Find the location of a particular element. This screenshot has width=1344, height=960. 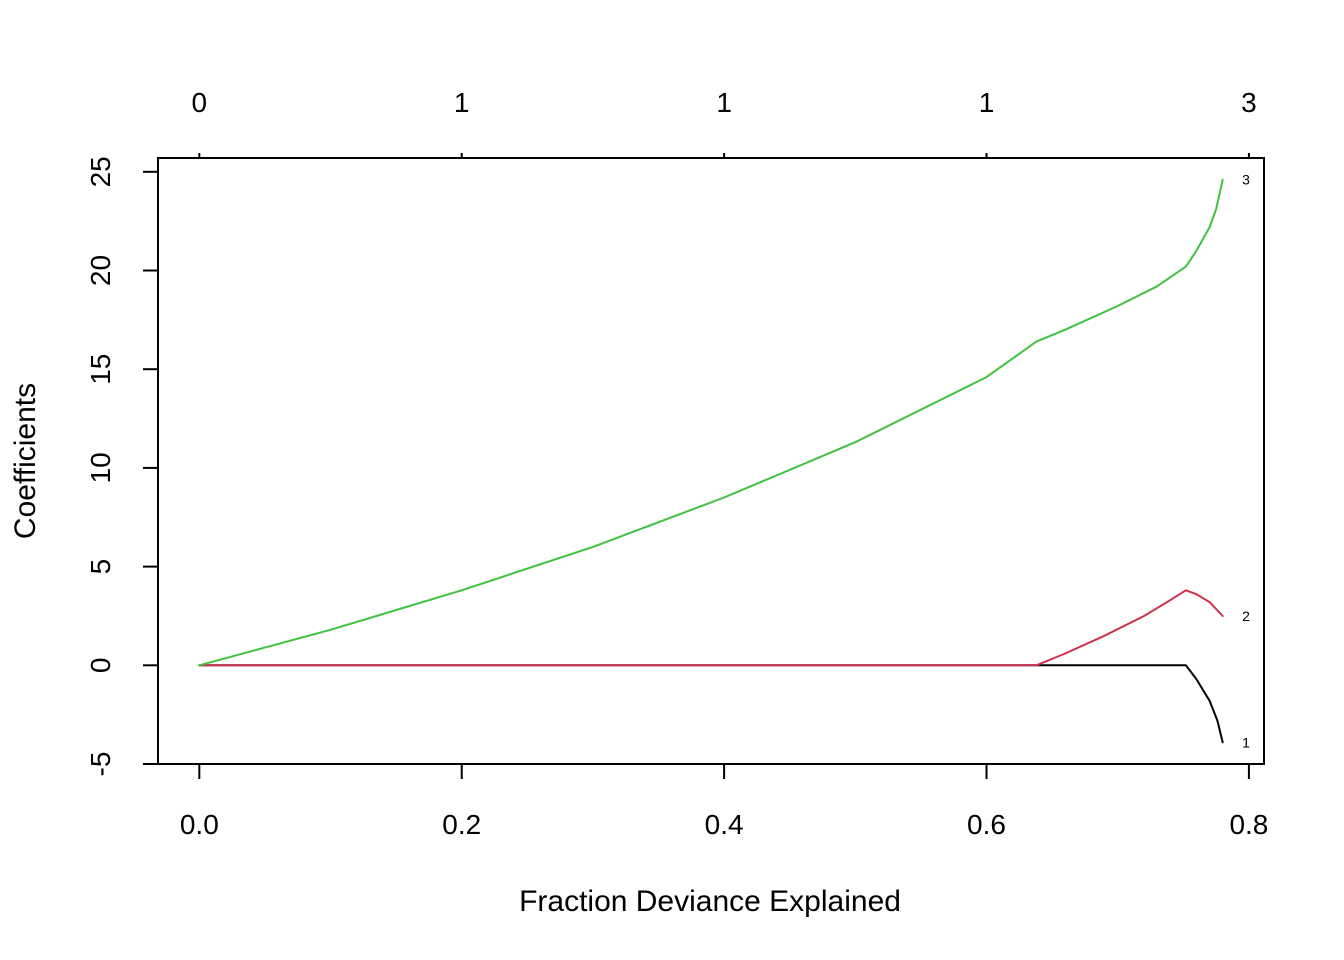

top-tick-label: 3 is located at coordinates (1249, 102).